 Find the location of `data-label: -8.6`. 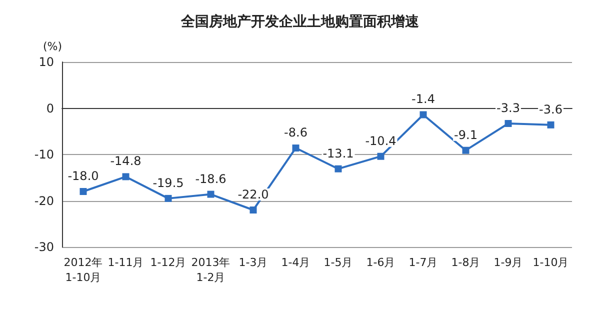

data-label: -8.6 is located at coordinates (296, 133).